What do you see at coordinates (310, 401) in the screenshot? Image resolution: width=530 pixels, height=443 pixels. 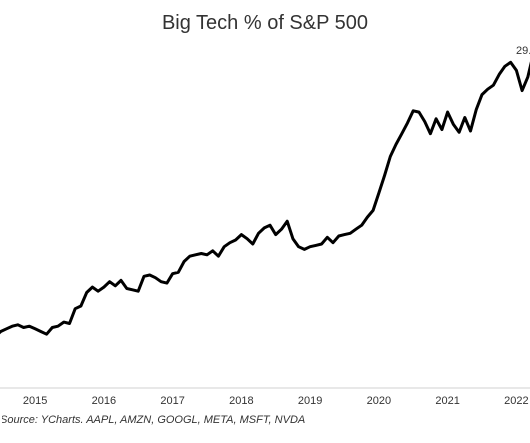 I see `x-tick-label: 2019` at bounding box center [310, 401].